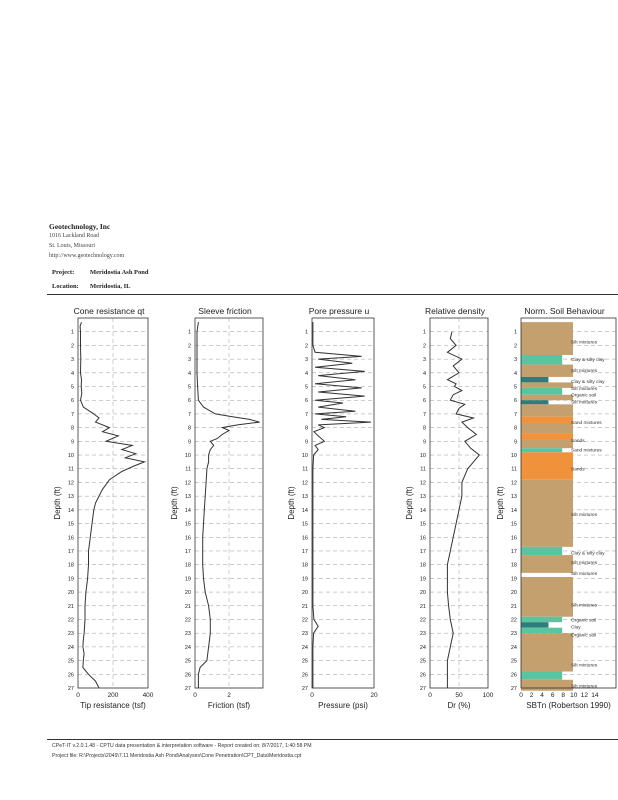 Image resolution: width=618 pixels, height=800 pixels. What do you see at coordinates (583, 636) in the screenshot?
I see `soil-behaviour-label: Organic soil` at bounding box center [583, 636].